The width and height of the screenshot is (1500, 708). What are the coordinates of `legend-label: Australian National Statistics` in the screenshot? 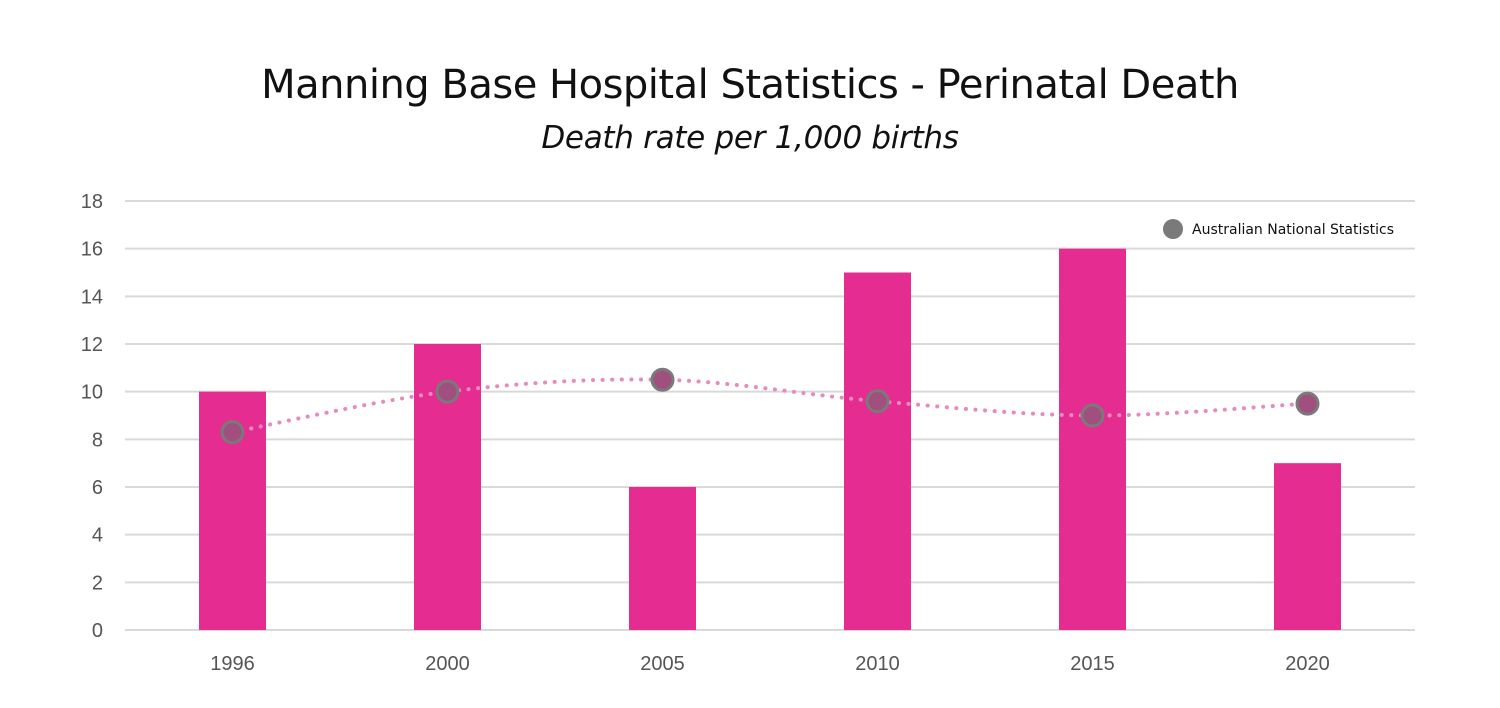 It's located at (1293, 230).